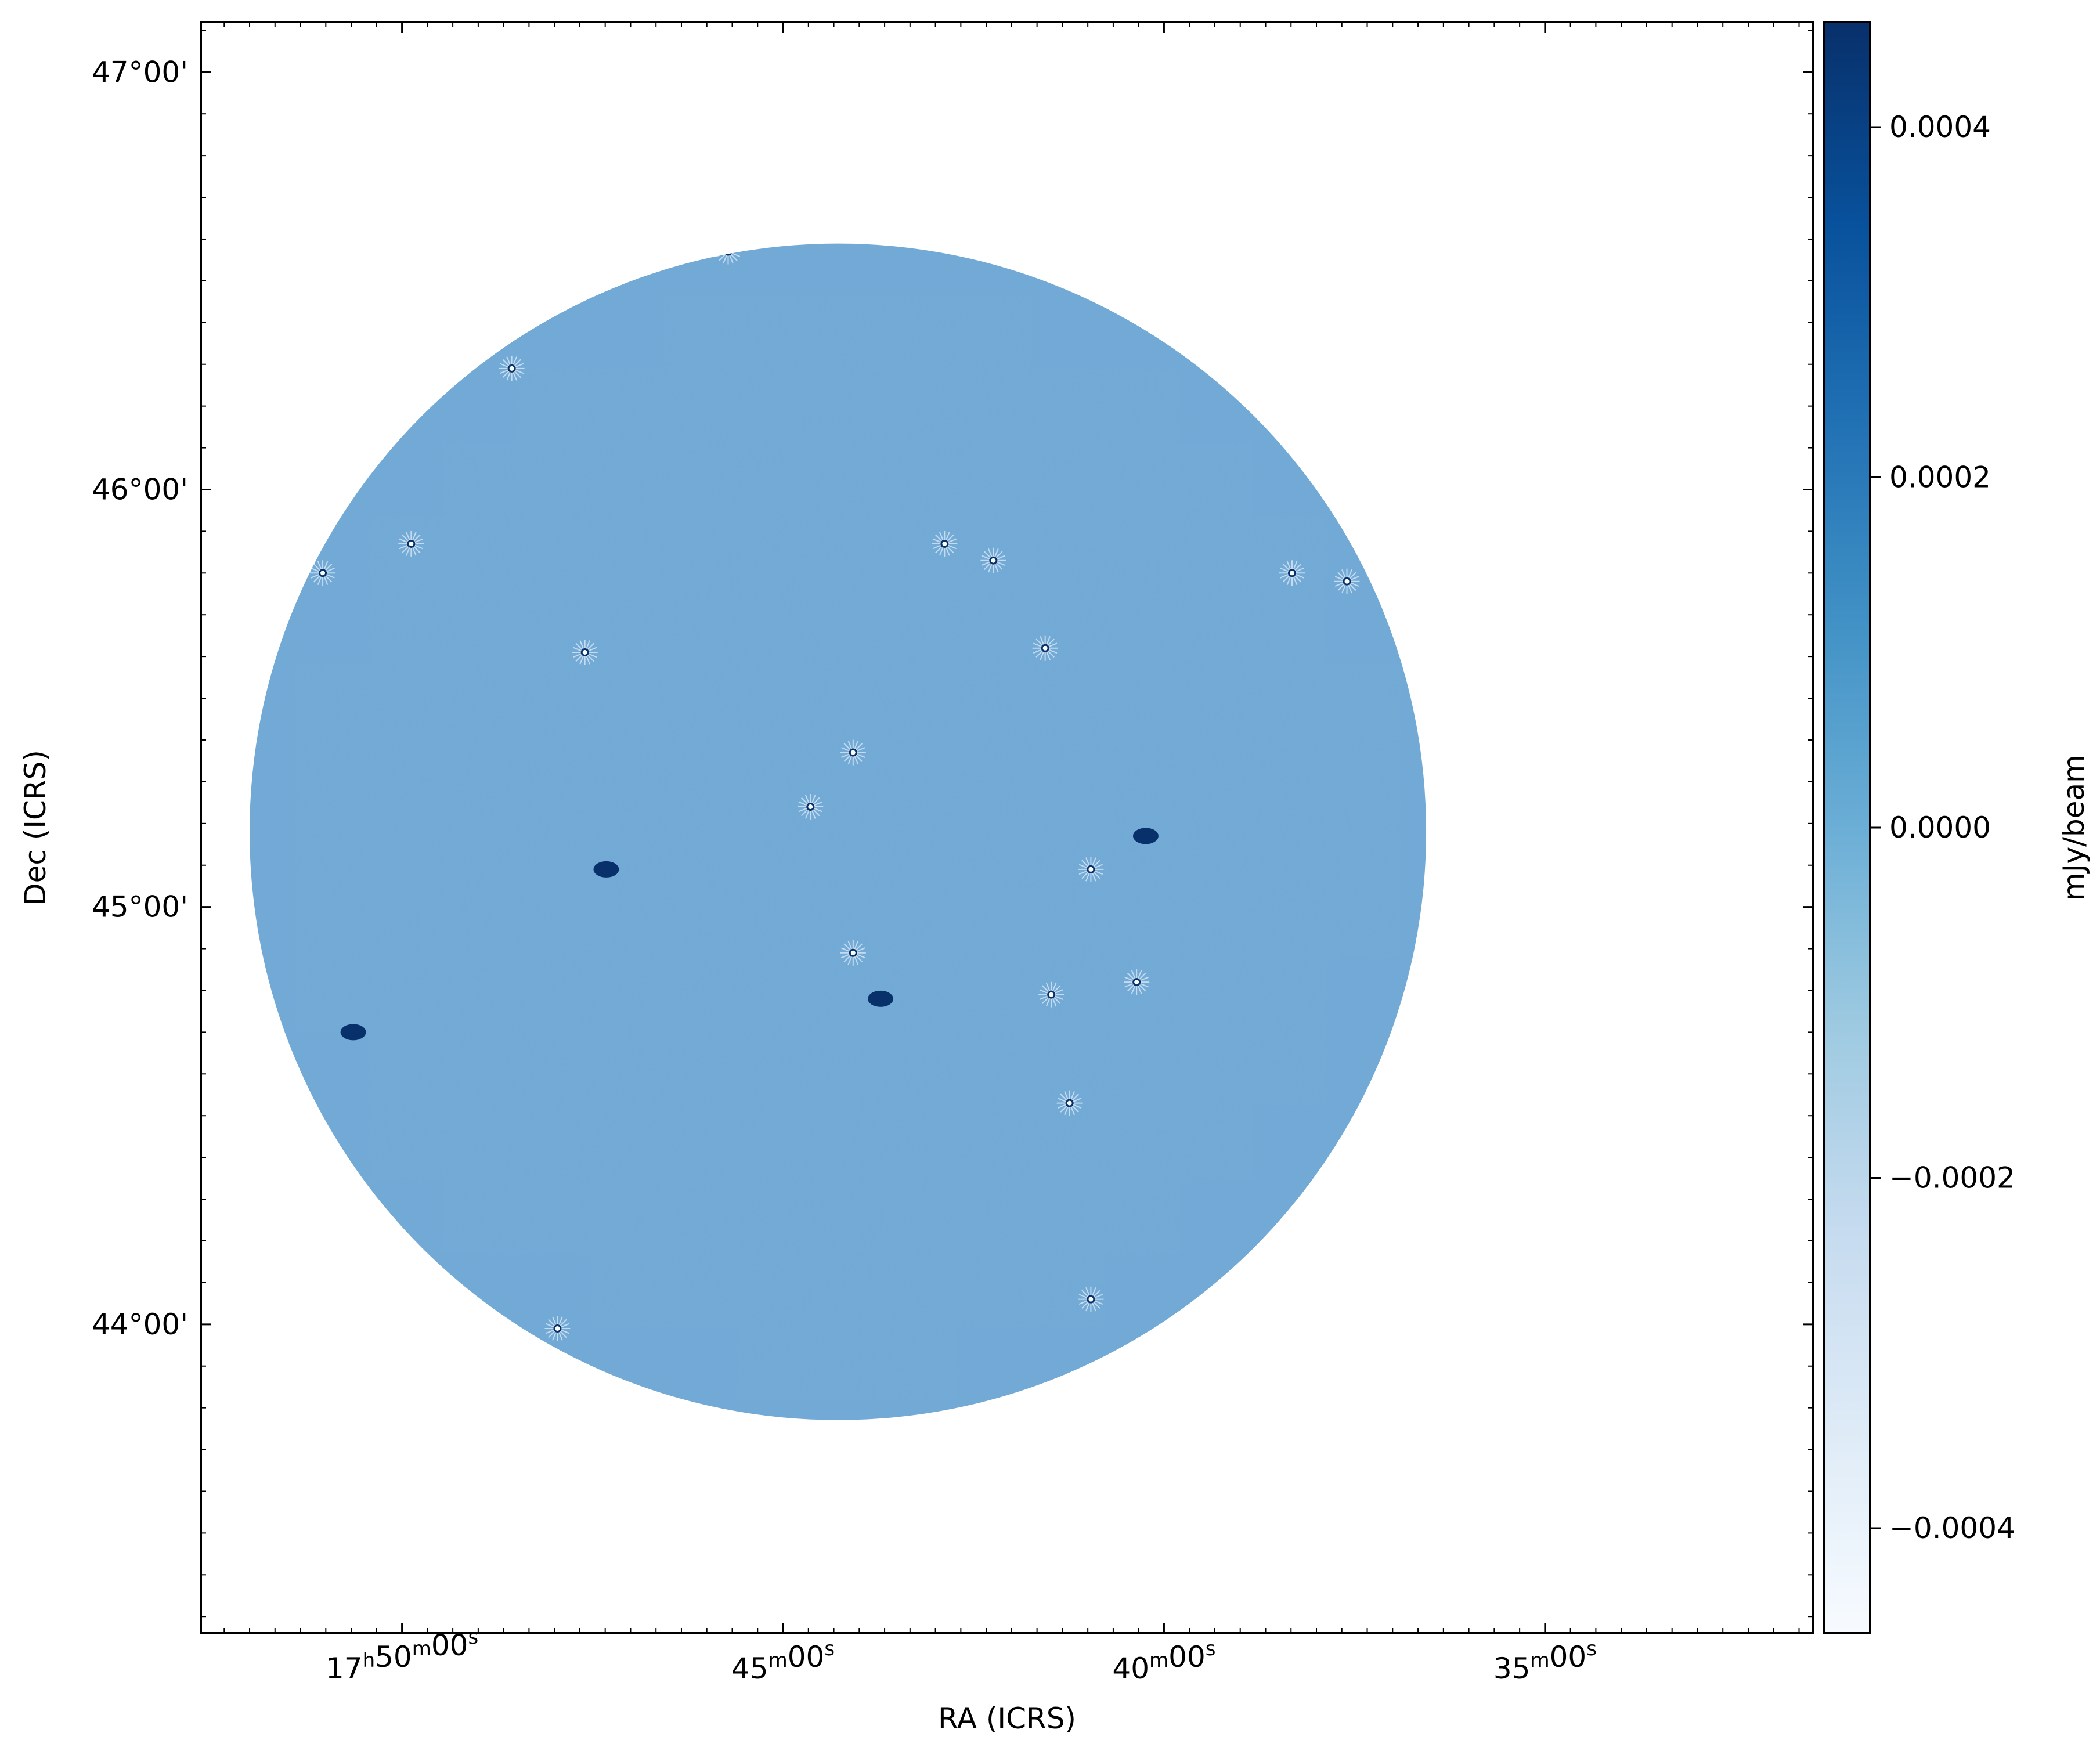  What do you see at coordinates (962, 1655) in the screenshot?
I see `ra-tick-labels: 17h50m00s 45m00s 40m00s 35m00s` at bounding box center [962, 1655].